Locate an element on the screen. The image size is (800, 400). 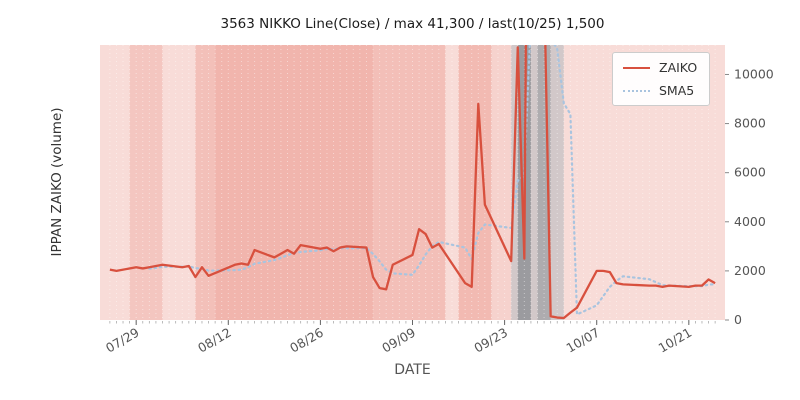
svg-text: 8000 is located at coordinates (750, 123).